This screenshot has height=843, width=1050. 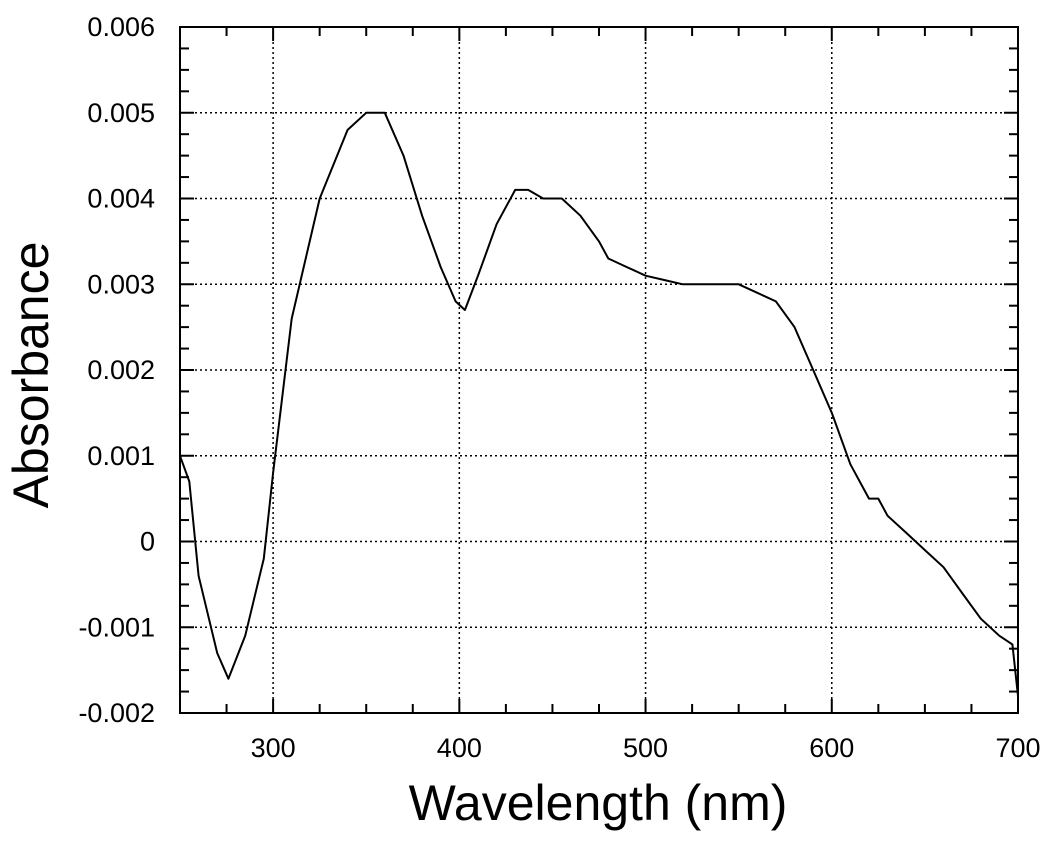 What do you see at coordinates (273, 748) in the screenshot?
I see `x-tick-label: 300` at bounding box center [273, 748].